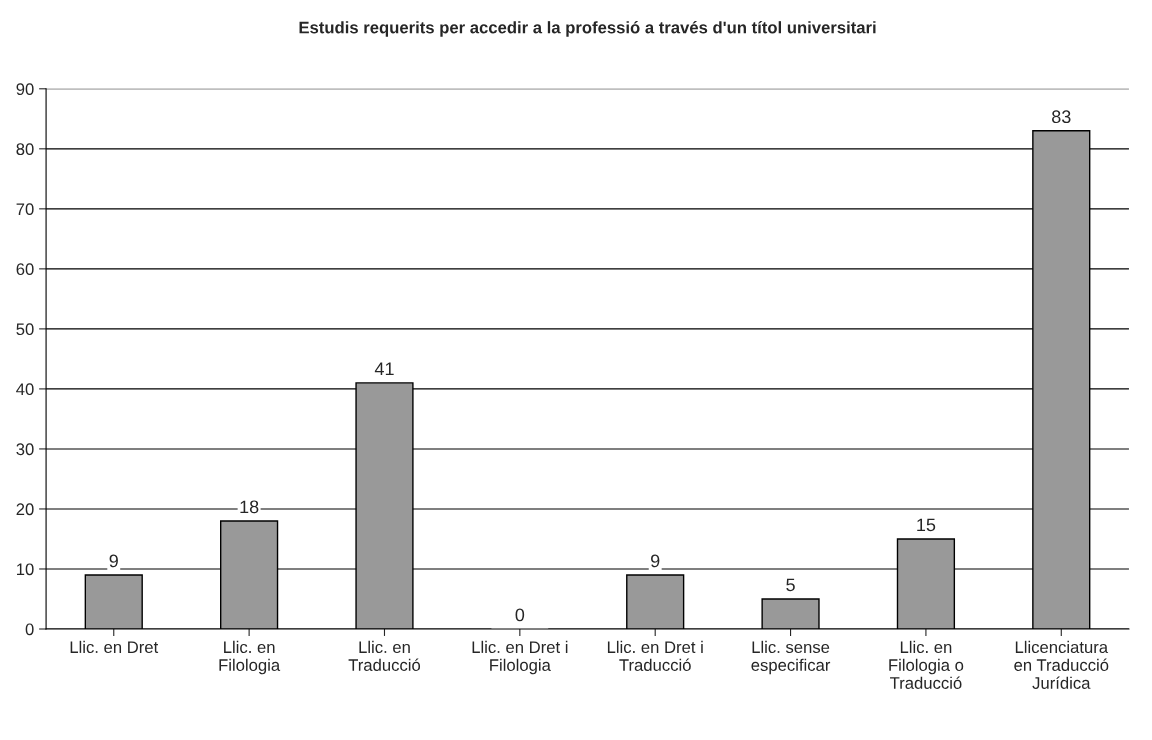 Image resolution: width=1152 pixels, height=740 pixels. I want to click on x-tick-label: Llicenciatura en Traducció Jurídica, so click(1061, 664).